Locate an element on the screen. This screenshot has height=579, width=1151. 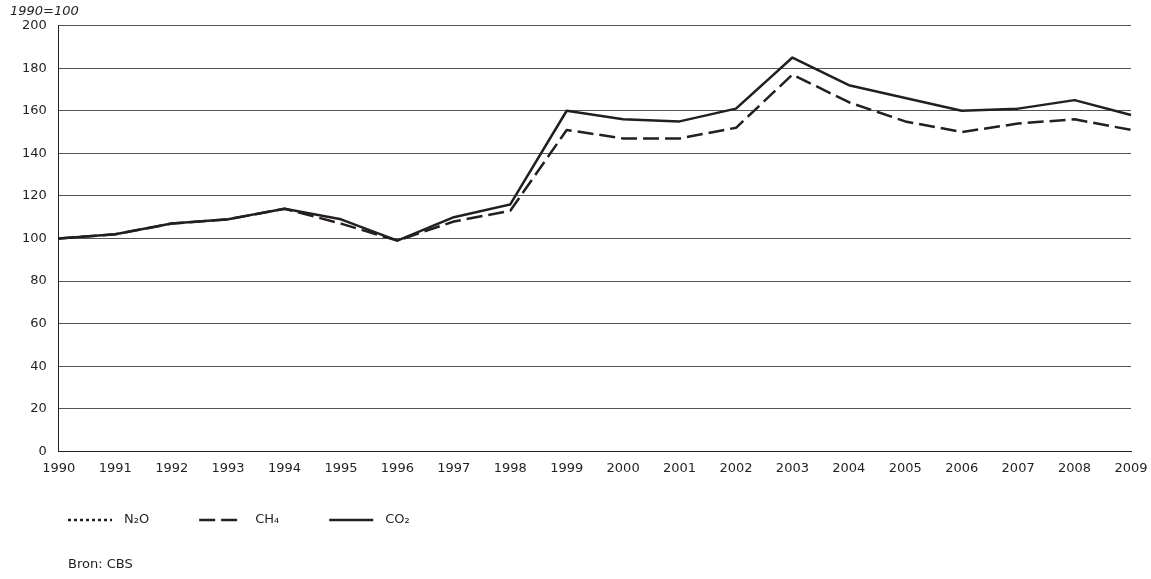
x-tick-label: 1997 is located at coordinates (454, 467).